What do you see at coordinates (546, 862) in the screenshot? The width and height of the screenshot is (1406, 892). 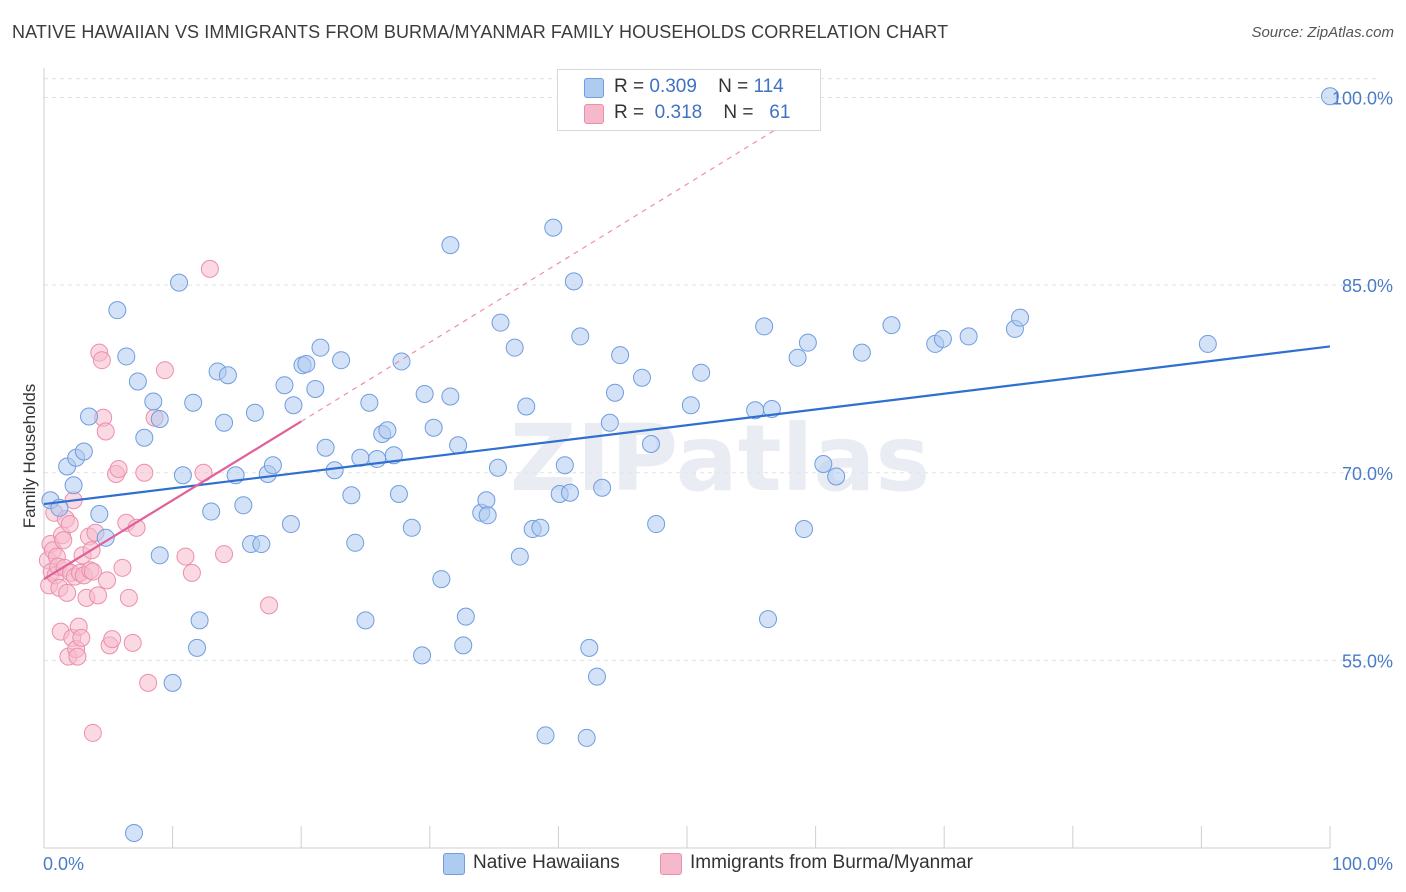 I see `bottom-legend-label: Native Hawaiians` at bounding box center [546, 862].